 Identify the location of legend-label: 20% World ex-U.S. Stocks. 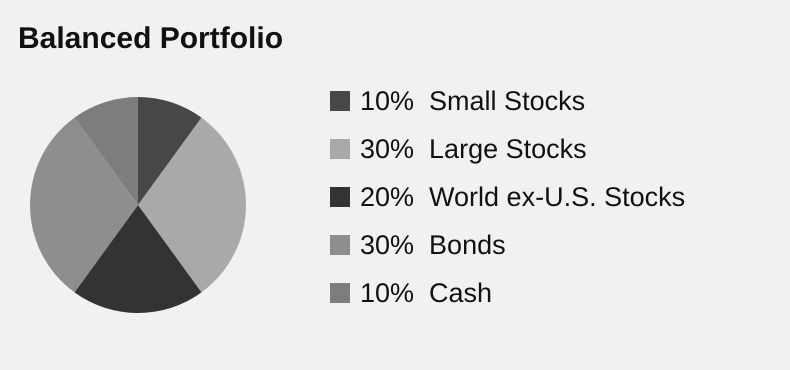
(523, 197).